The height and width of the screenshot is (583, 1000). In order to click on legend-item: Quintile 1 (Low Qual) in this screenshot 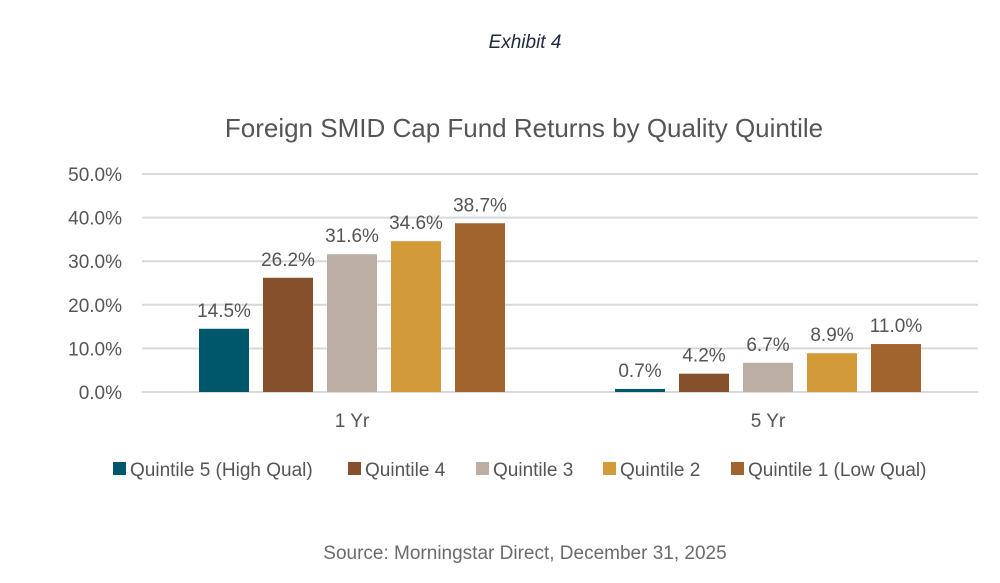, I will do `click(828, 470)`.